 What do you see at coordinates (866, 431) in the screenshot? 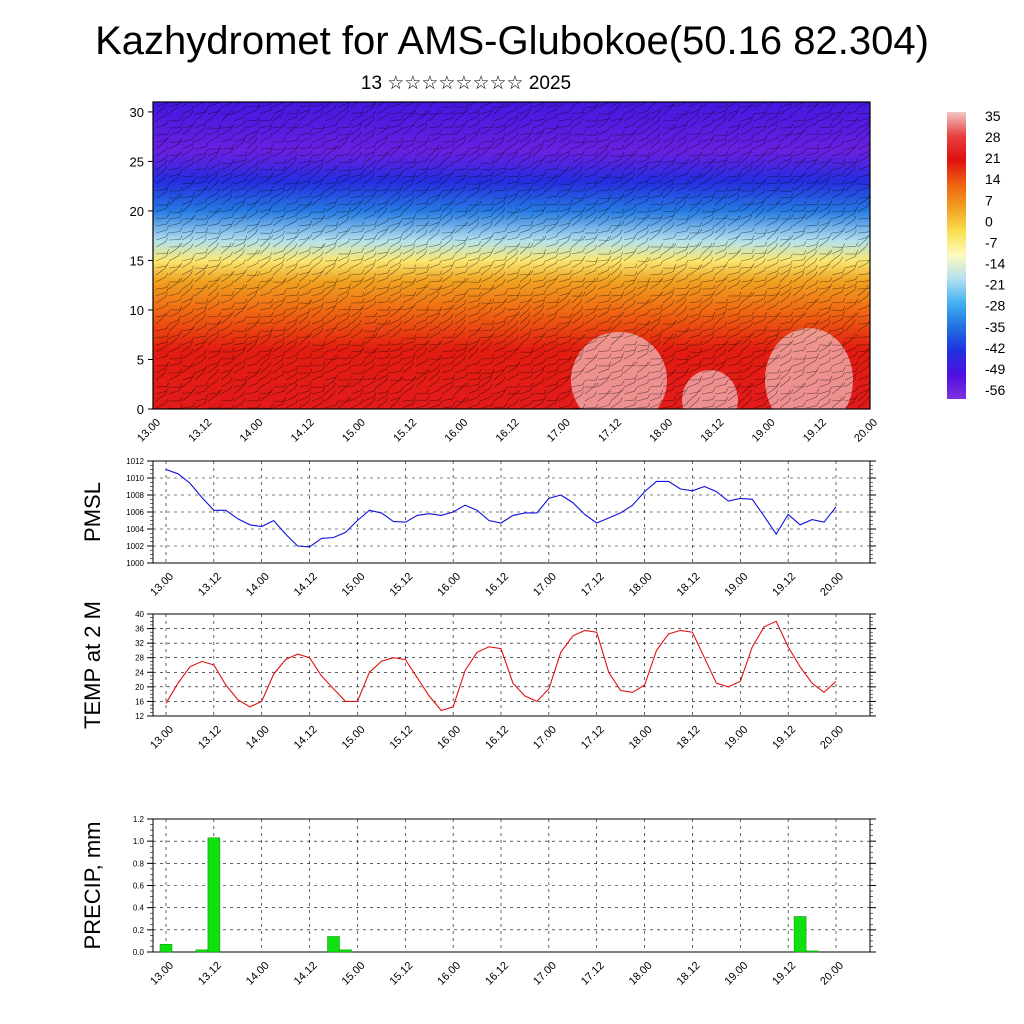
I see `x-tick-label: 20.00` at bounding box center [866, 431].